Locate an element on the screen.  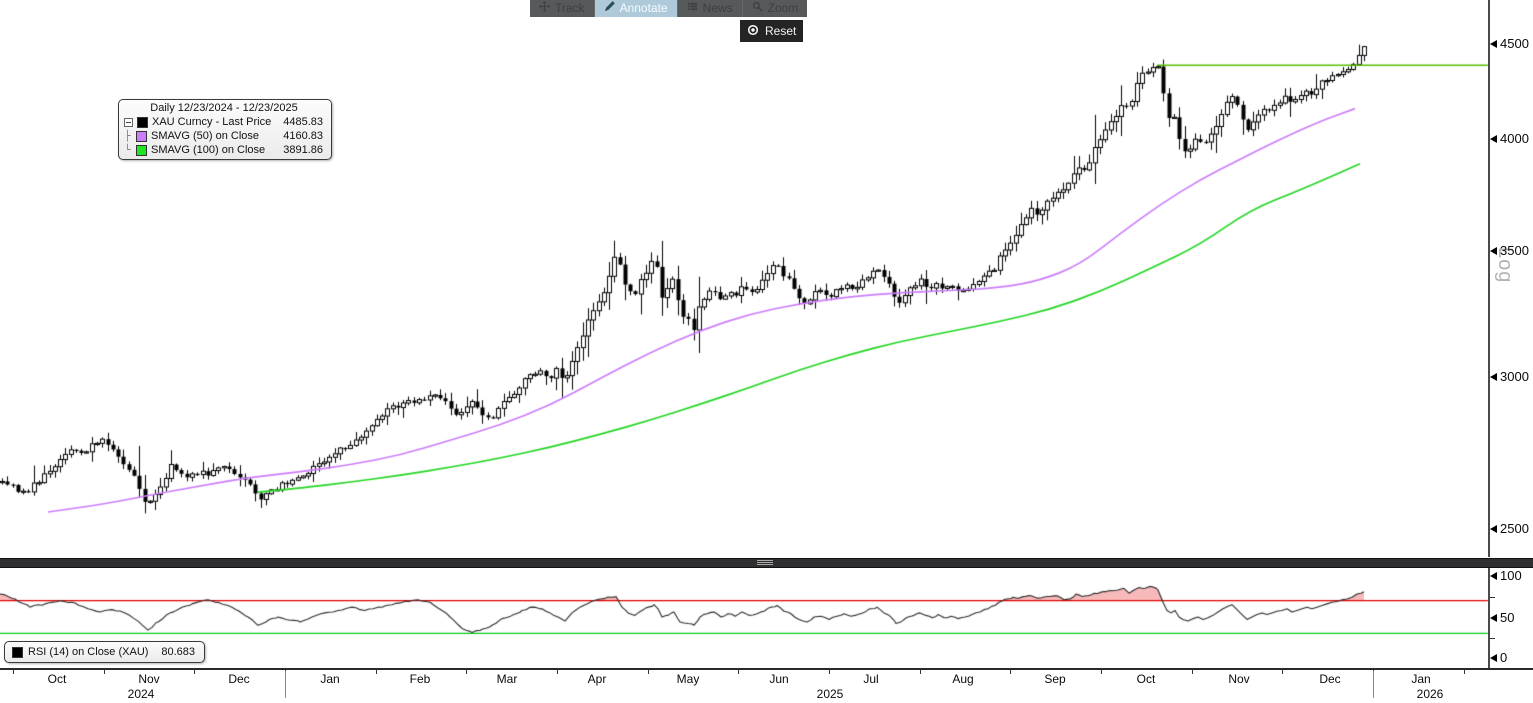
legend-series-row: ├ SMAVG (50) on Close 4160.83 is located at coordinates (223, 136).